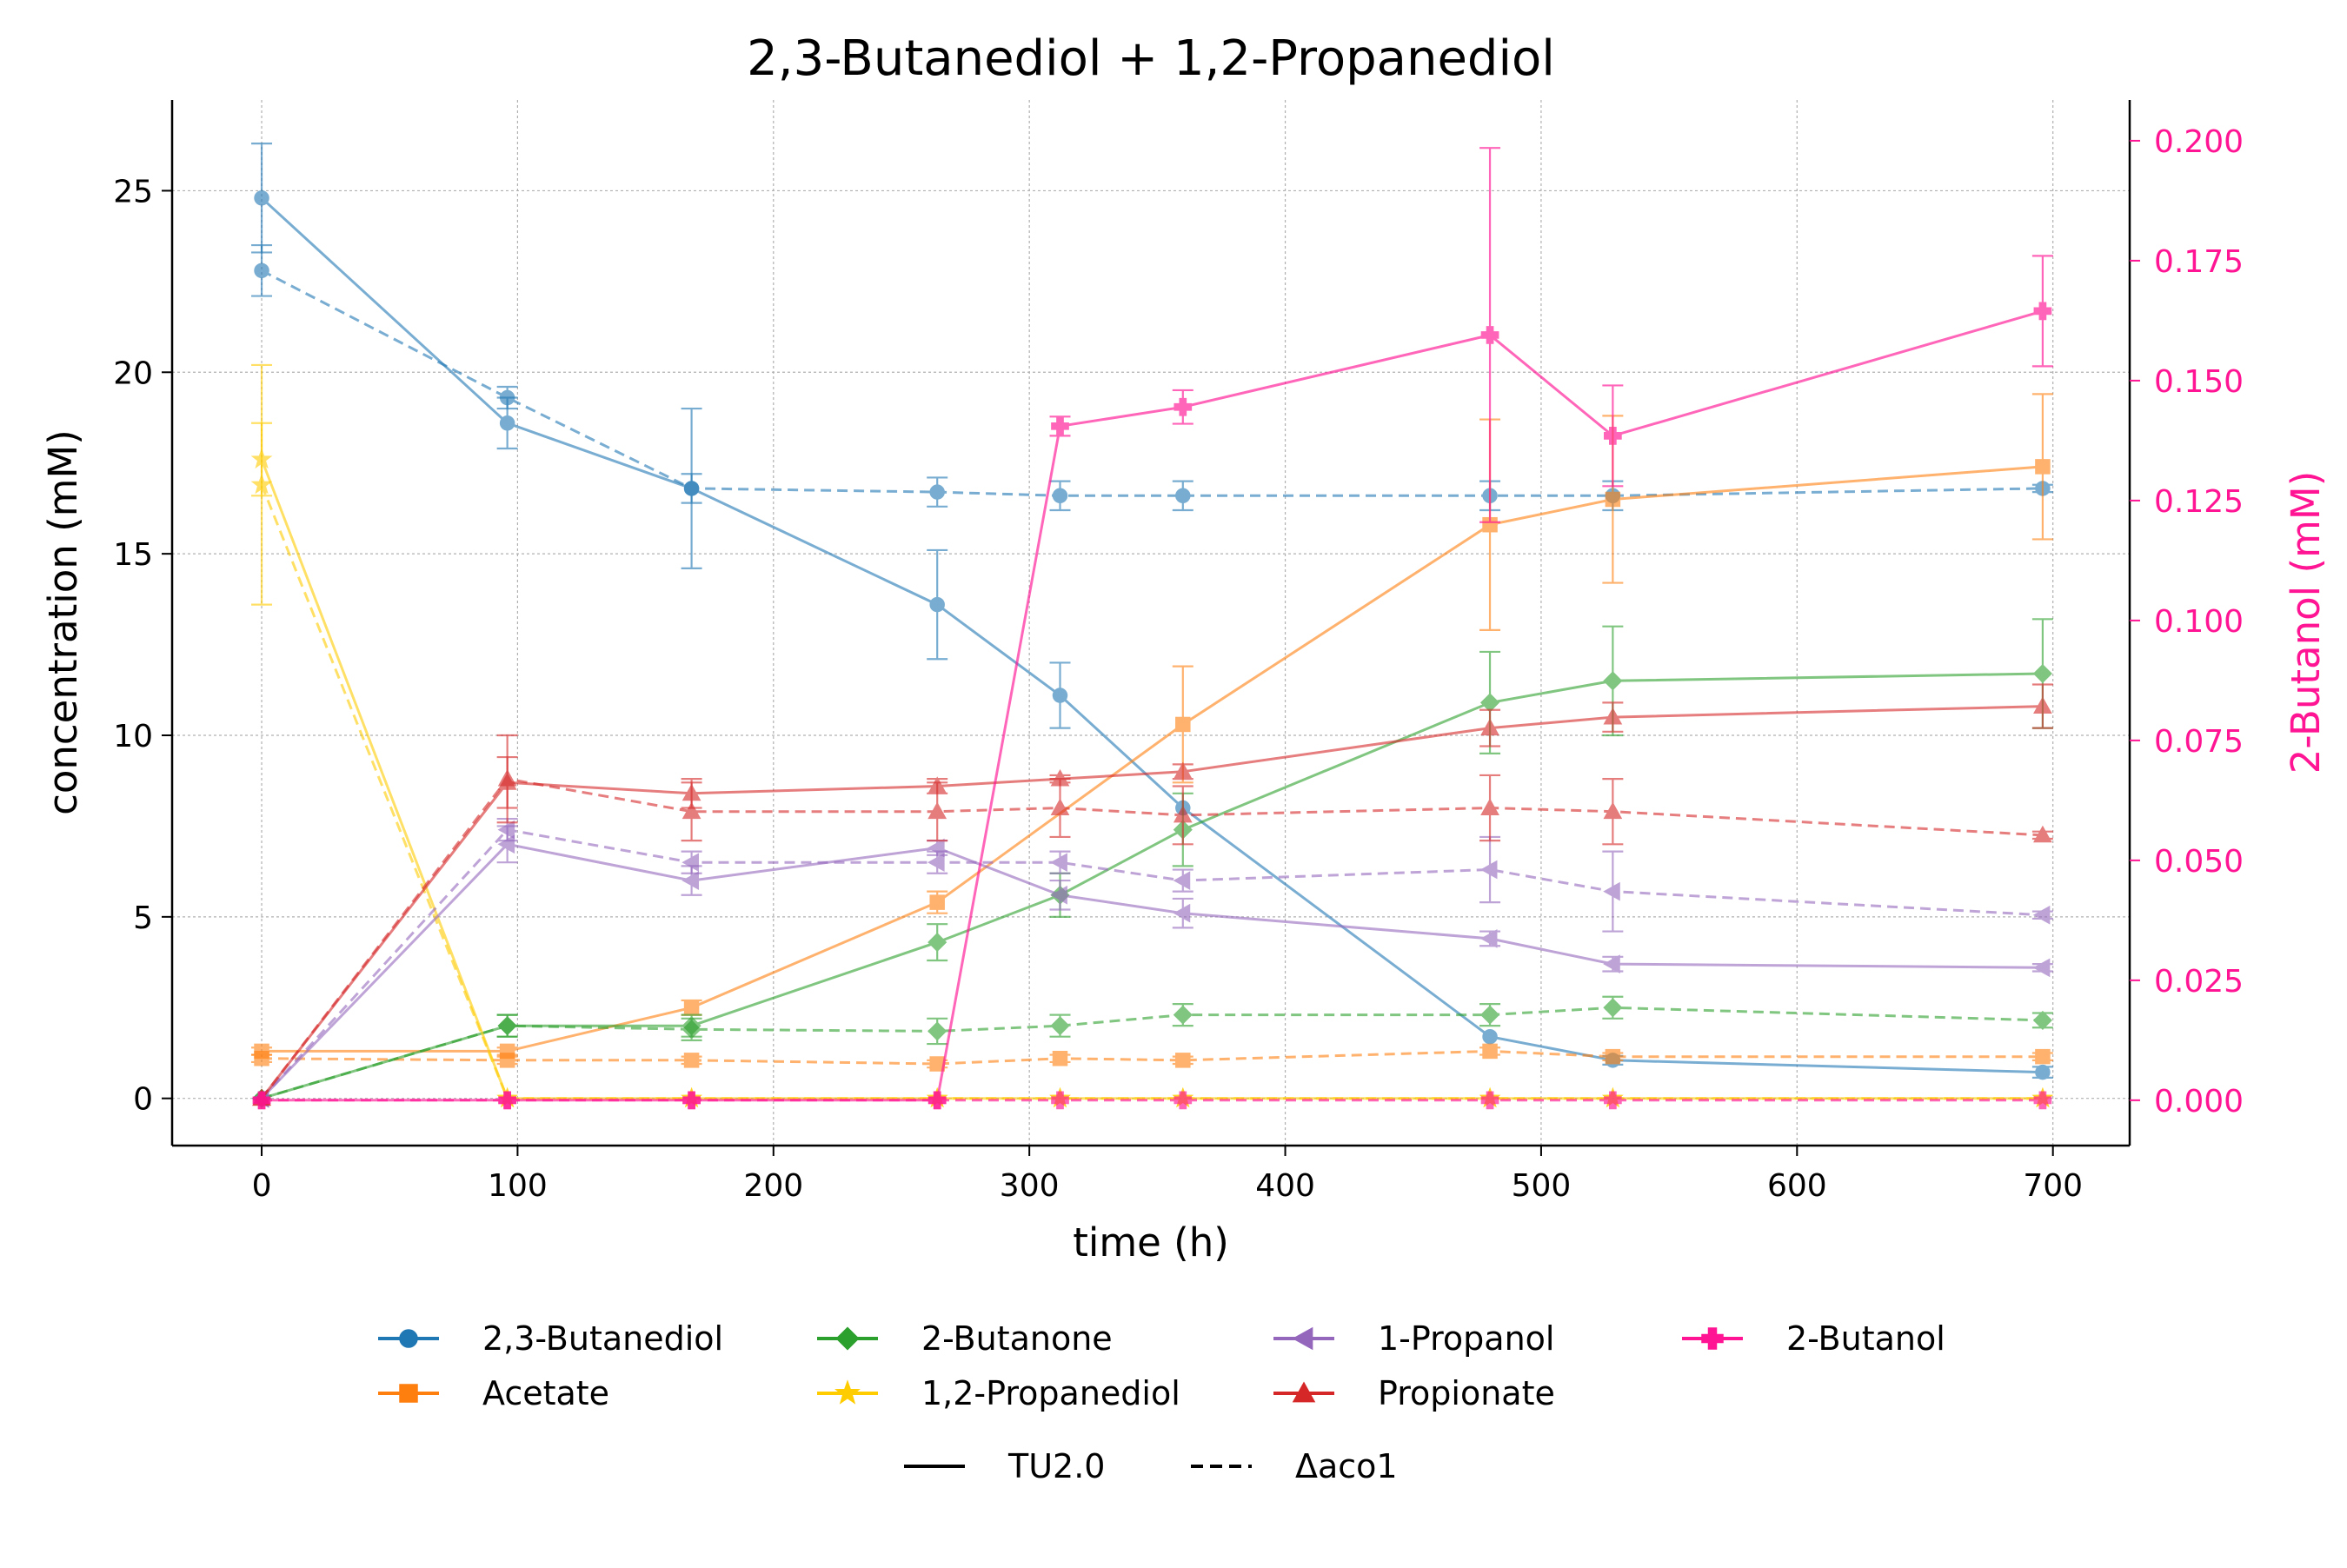 Image resolution: width=2347 pixels, height=1568 pixels. What do you see at coordinates (2199, 142) in the screenshot?
I see `y2-tick-label: 0.200` at bounding box center [2199, 142].